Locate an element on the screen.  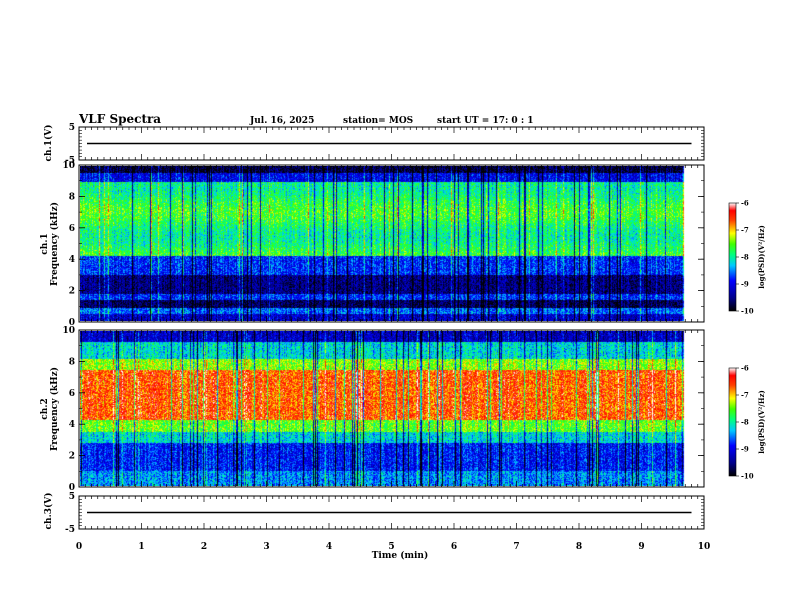
ch1-frequency-ylabel: Frequency (kHz) is located at coordinates (54, 244).